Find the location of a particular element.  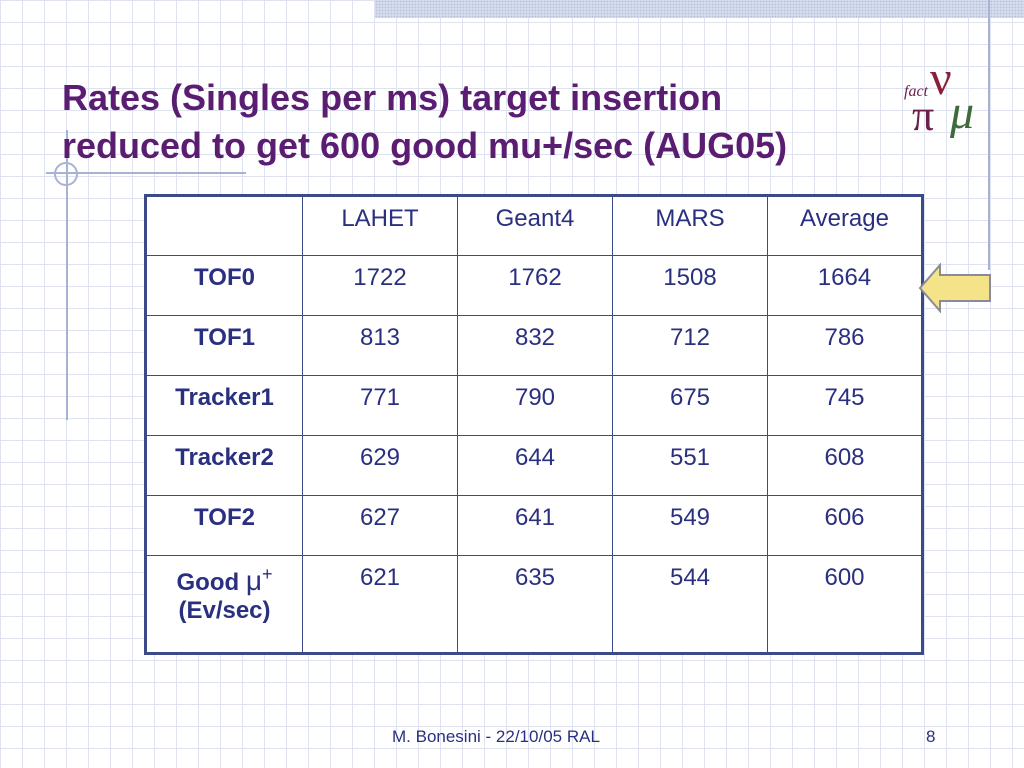

table-row-good-mu: Good μ+ (Ev/sec) 621 635 544 600 is located at coordinates (534, 604).